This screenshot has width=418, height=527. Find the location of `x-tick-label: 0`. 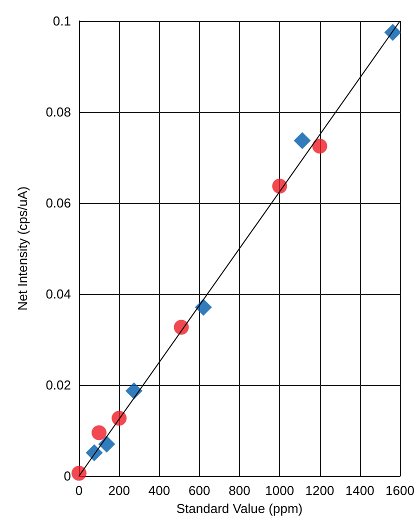

x-tick-label: 0 is located at coordinates (79, 490).